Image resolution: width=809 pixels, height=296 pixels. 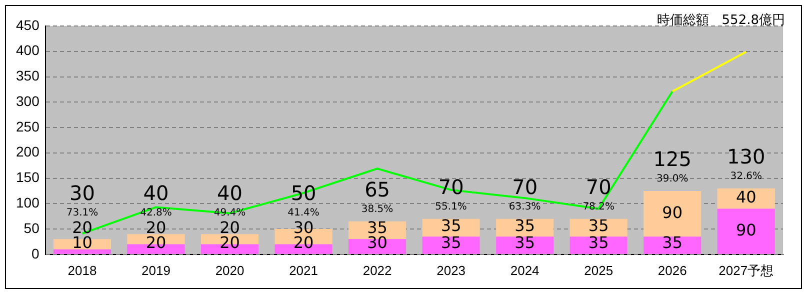 I want to click on total-label: 30, so click(x=82, y=193).